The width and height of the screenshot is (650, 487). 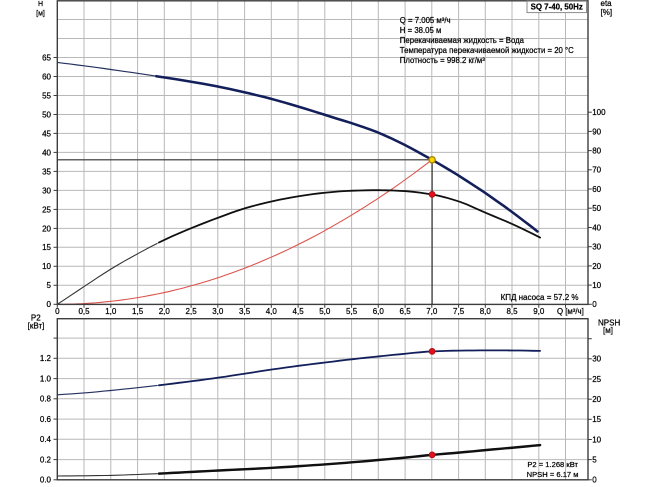 What do you see at coordinates (165, 311) in the screenshot?
I see `svg-text: 2,0` at bounding box center [165, 311].